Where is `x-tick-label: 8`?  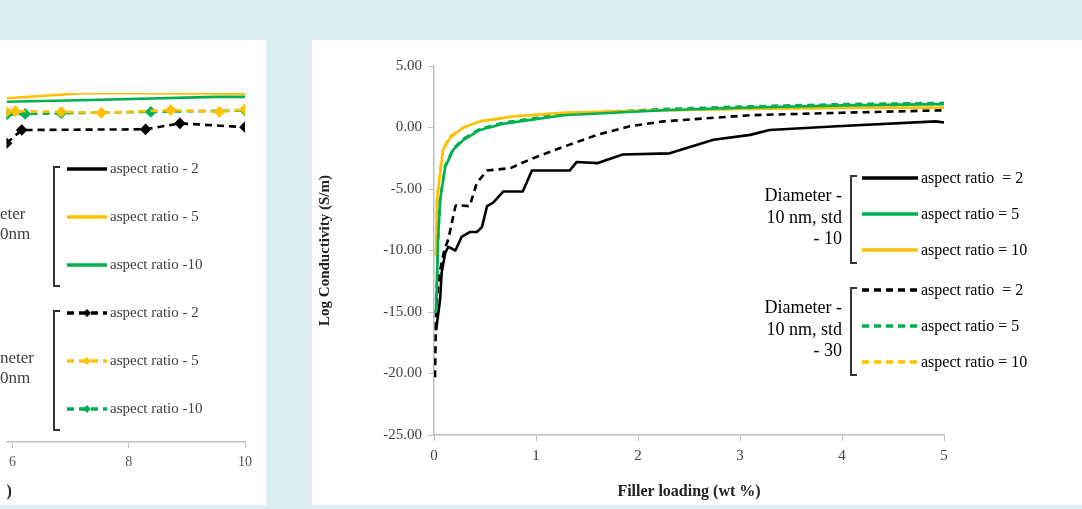
x-tick-label: 8 is located at coordinates (129, 462).